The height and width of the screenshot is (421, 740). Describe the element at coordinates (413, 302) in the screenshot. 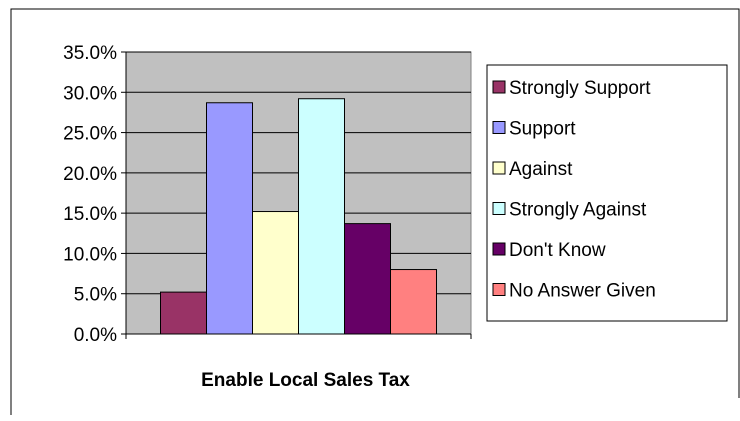

I see `bar-no-answer-given` at that location.